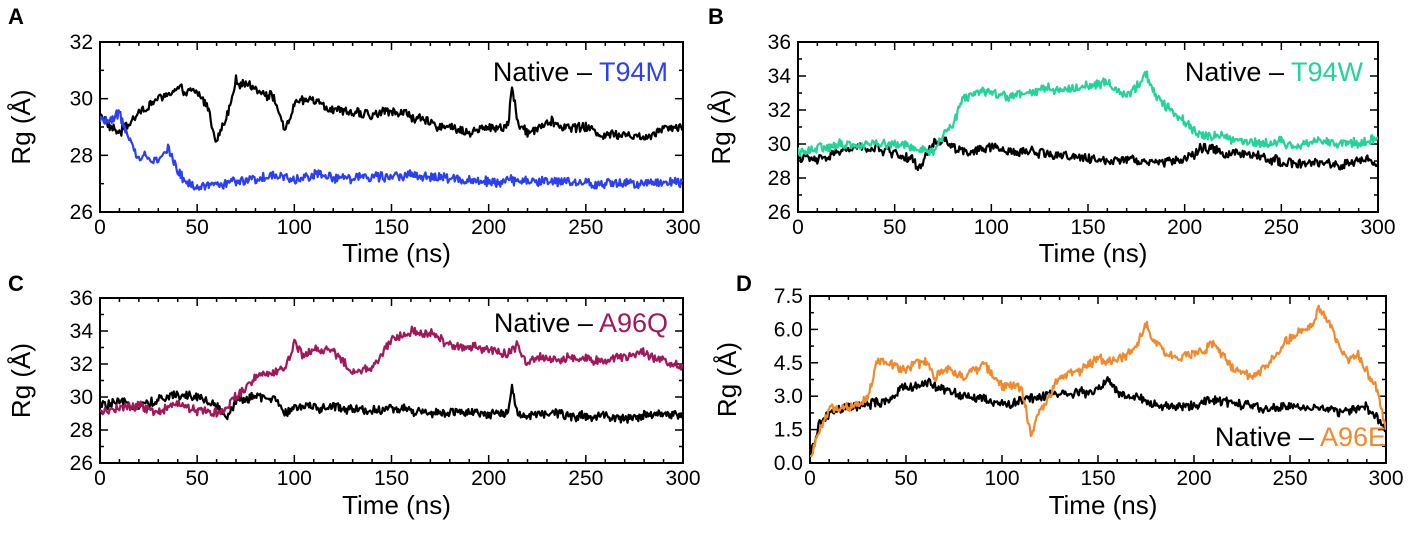 The image size is (1417, 544). I want to click on y-tick-label: 1.5, so click(788, 430).